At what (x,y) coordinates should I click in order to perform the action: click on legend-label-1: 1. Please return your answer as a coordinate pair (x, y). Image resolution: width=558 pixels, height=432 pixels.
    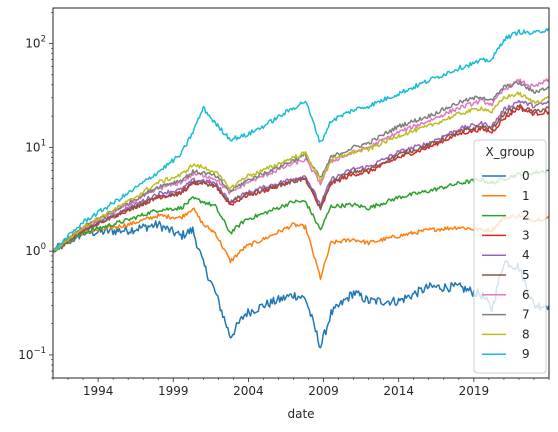
    Looking at the image, I should click on (526, 196).